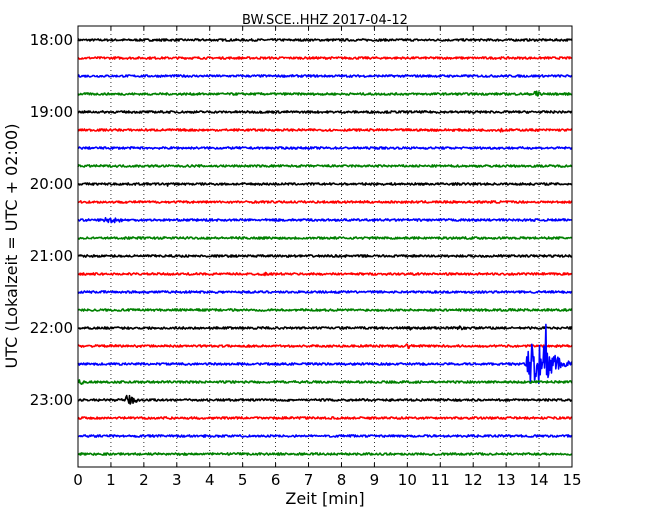 This screenshot has height=520, width=650. I want to click on trace-2045, so click(325, 238).